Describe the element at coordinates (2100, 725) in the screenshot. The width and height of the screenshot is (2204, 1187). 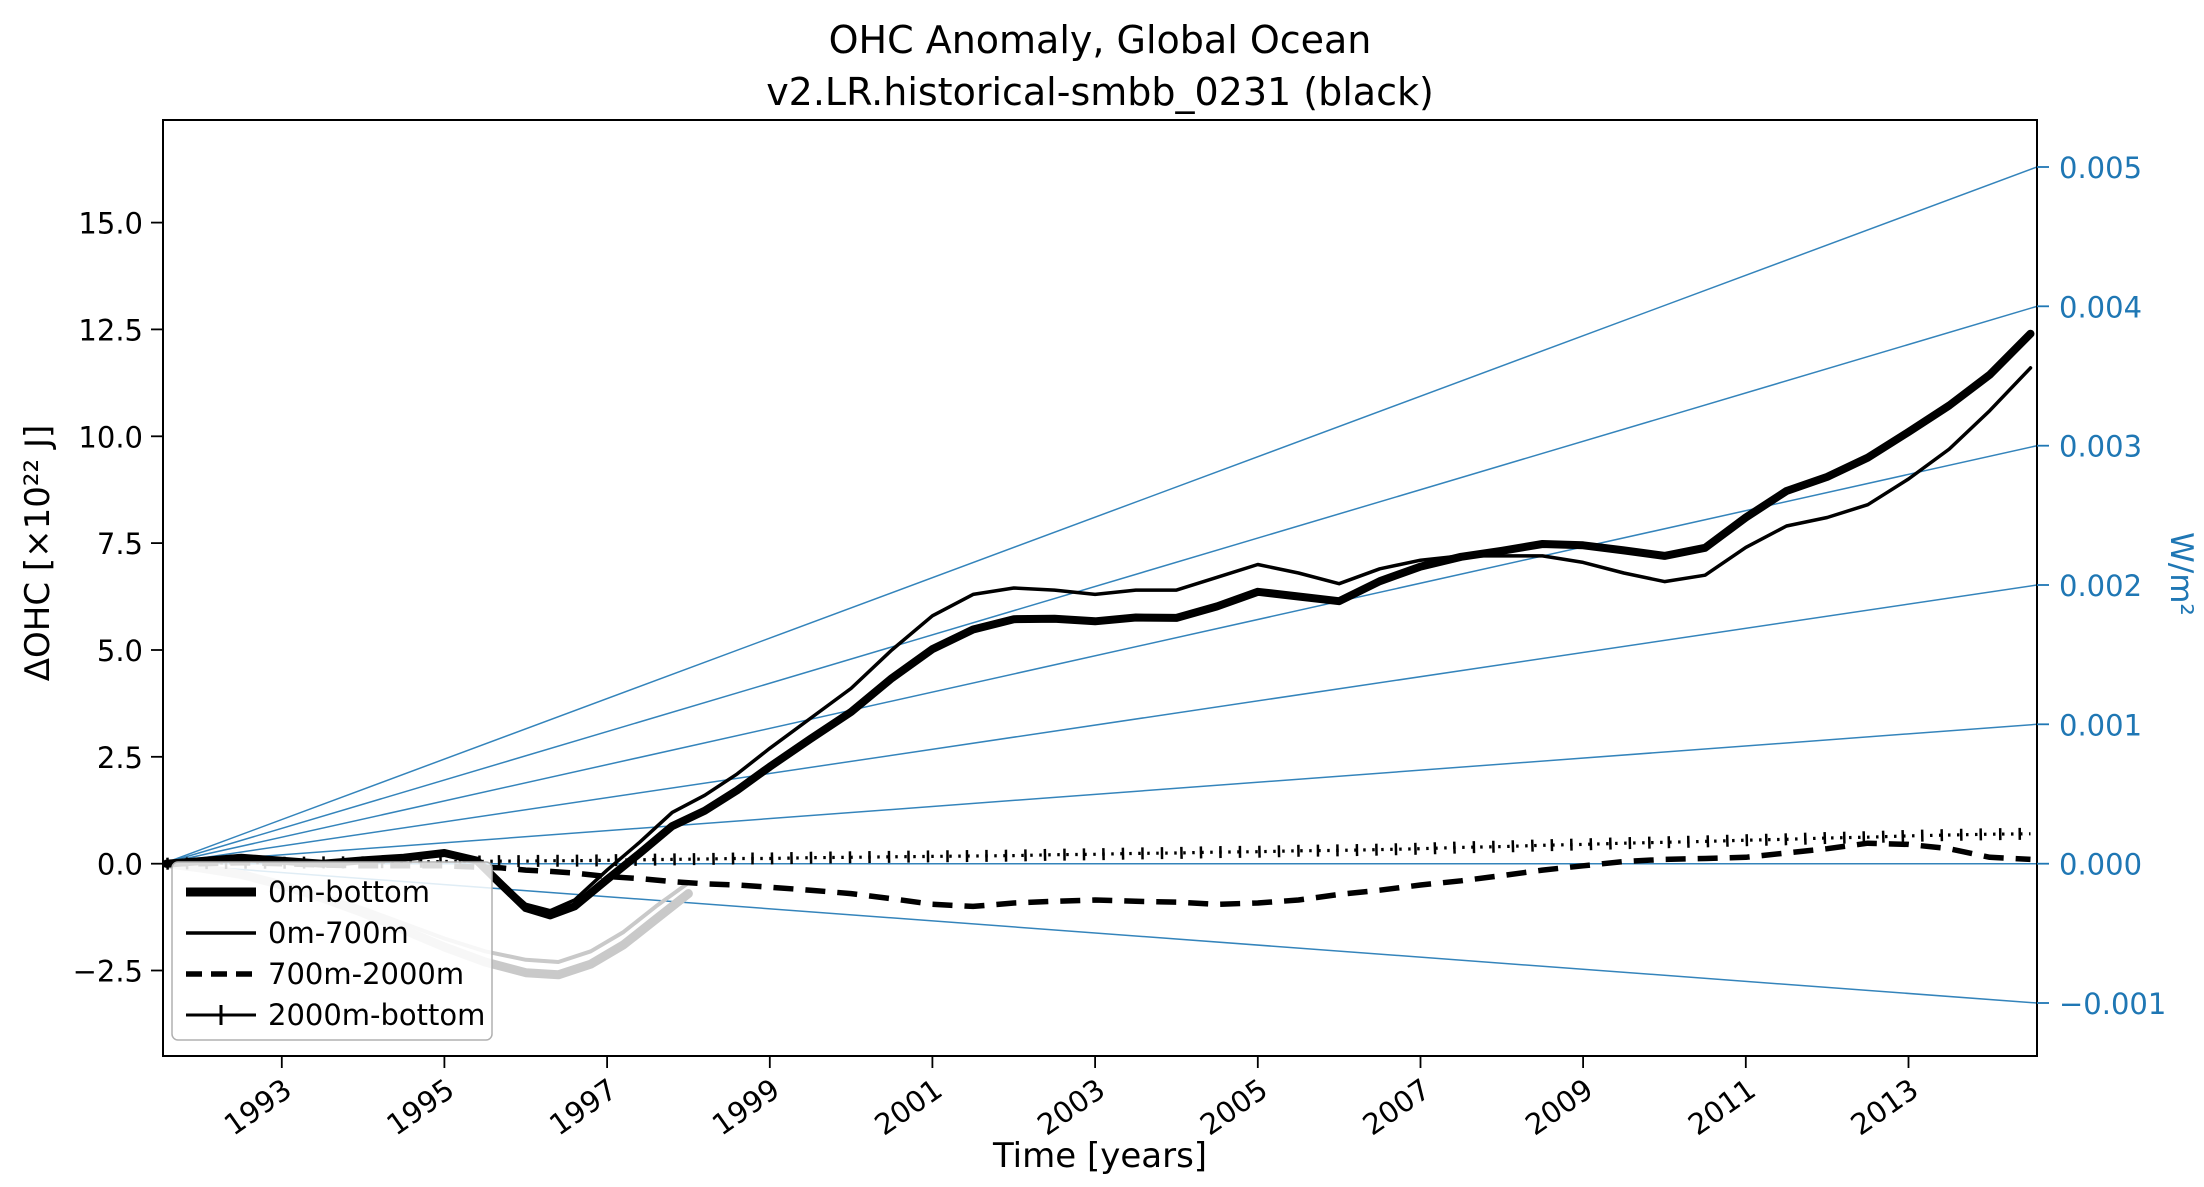
I see `right-tick-label: 0.001` at that location.